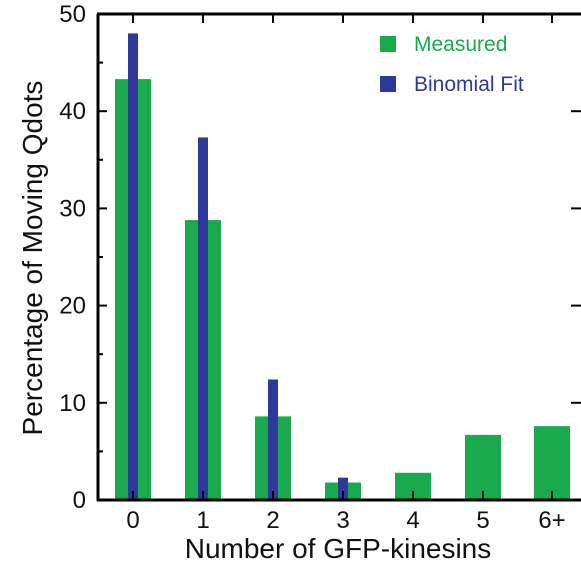 Image resolution: width=581 pixels, height=568 pixels. I want to click on x-tick-label-5: 5, so click(482, 520).